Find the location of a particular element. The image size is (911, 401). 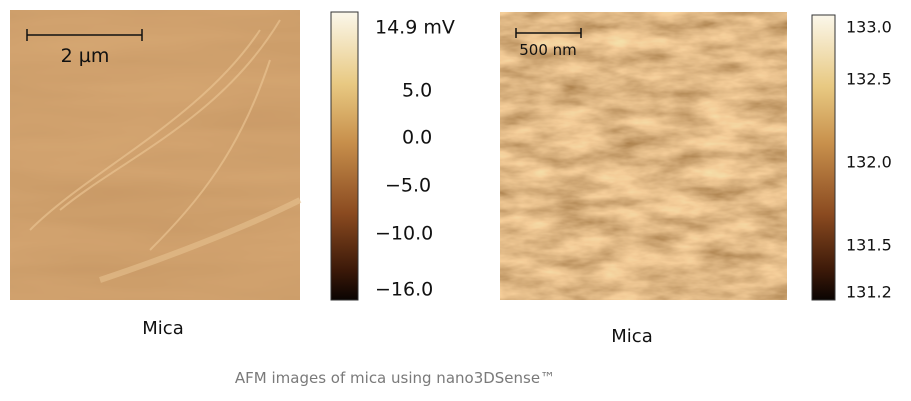

colorbar-tick: 14.9 mV is located at coordinates (415, 28).